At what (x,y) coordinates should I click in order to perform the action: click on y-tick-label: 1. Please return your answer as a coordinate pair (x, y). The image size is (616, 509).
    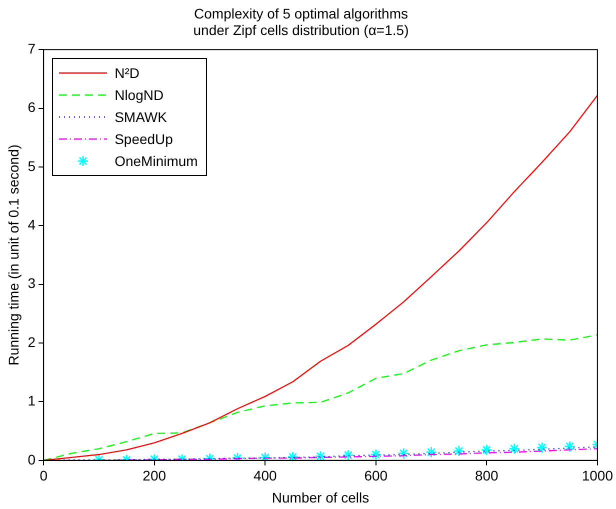
    Looking at the image, I should click on (32, 400).